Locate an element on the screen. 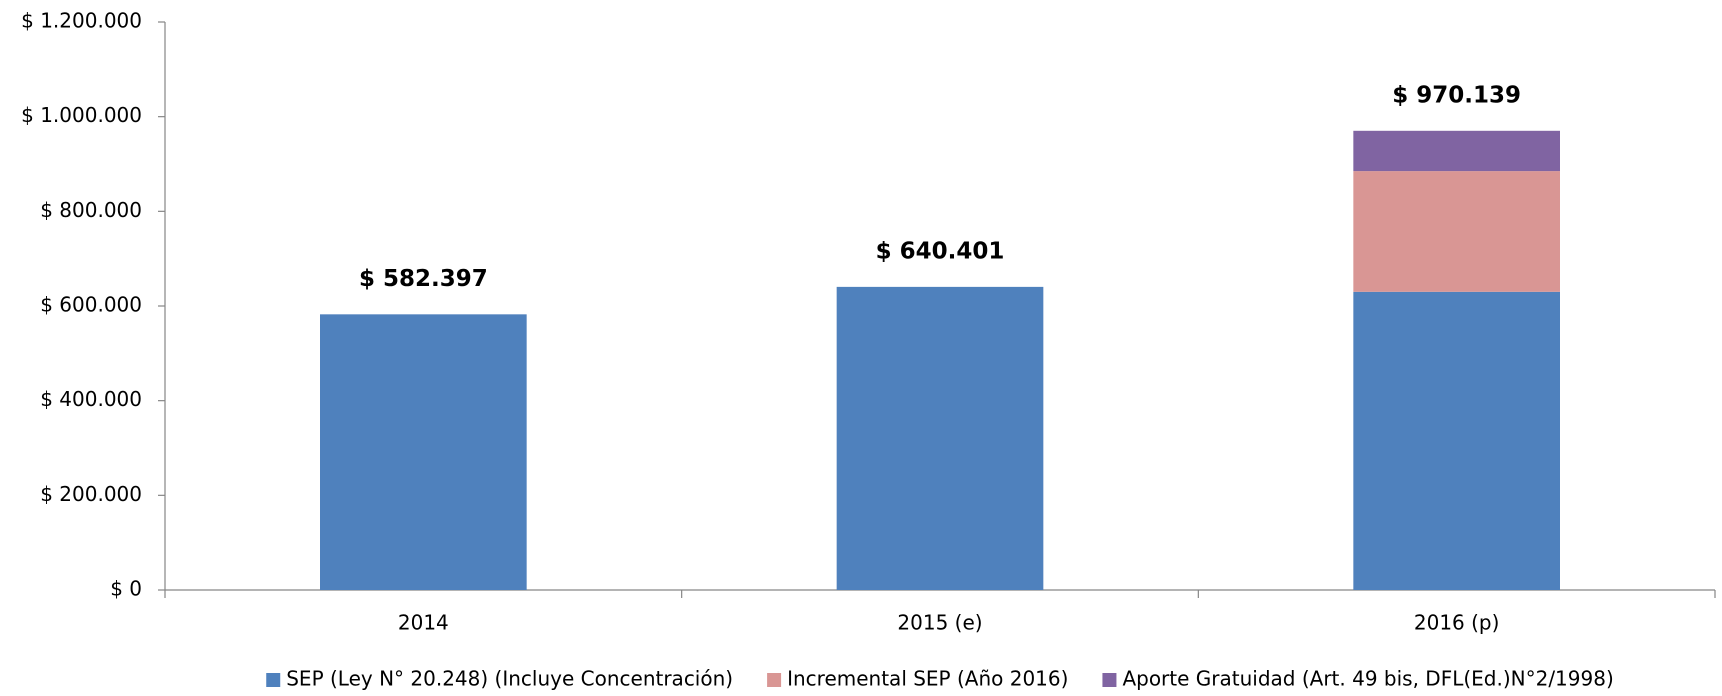 This screenshot has height=696, width=1722. total-label: $ 640.401 is located at coordinates (940, 251).